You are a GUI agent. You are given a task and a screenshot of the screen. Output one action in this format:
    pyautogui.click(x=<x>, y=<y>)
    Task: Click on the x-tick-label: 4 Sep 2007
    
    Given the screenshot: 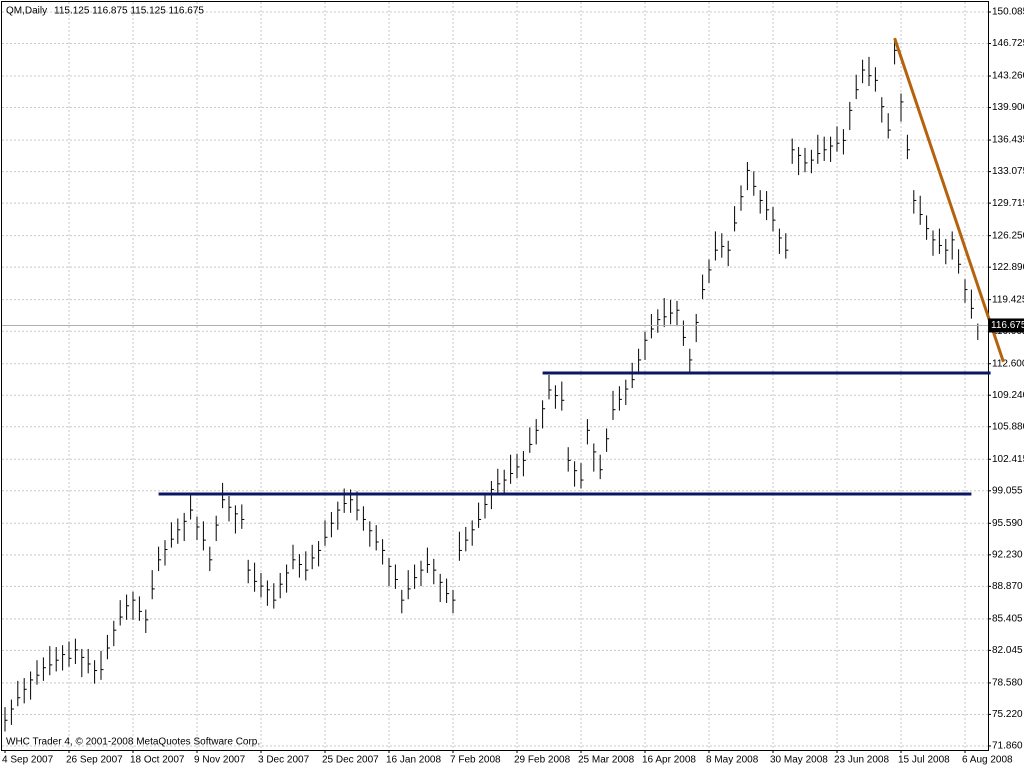 What is the action you would take?
    pyautogui.click(x=28, y=760)
    